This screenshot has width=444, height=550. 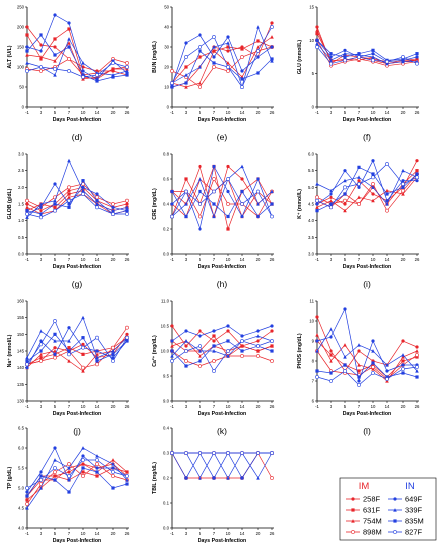 I want to click on y-tick-label: 20, so click(x=166, y=67).